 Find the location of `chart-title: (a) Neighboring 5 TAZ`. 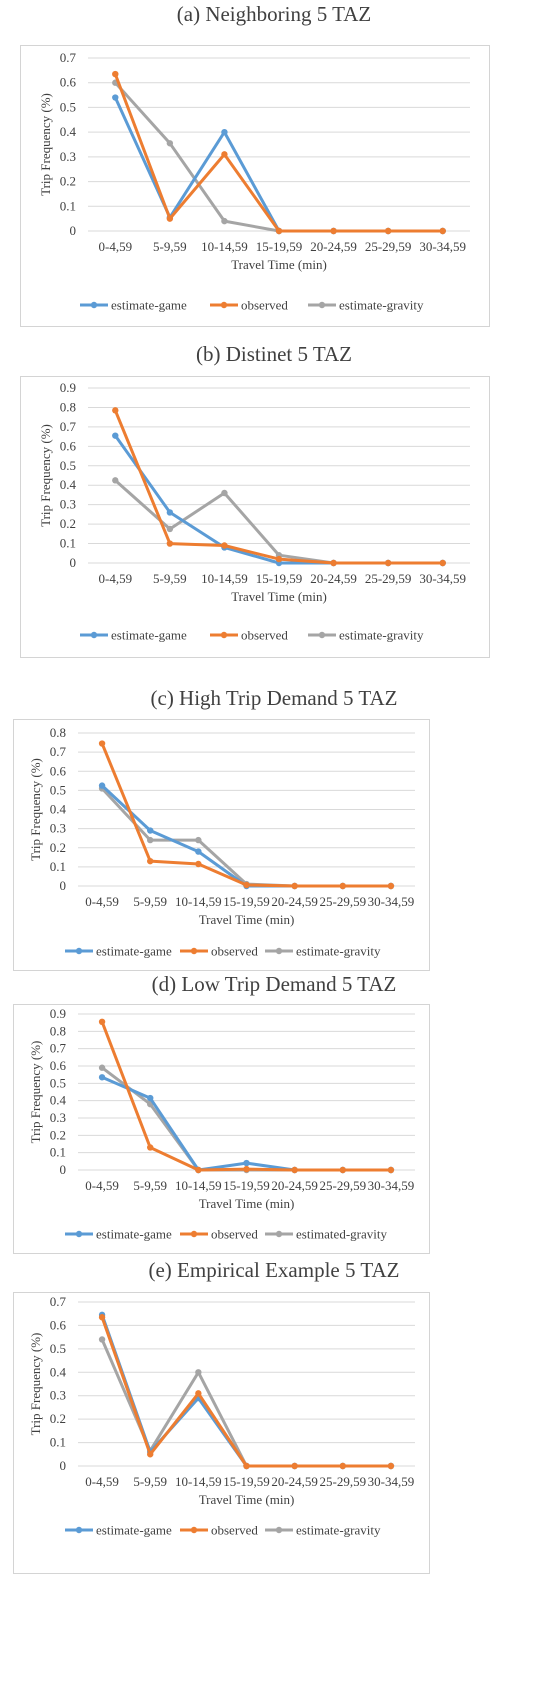

chart-title: (a) Neighboring 5 TAZ is located at coordinates (274, 14).